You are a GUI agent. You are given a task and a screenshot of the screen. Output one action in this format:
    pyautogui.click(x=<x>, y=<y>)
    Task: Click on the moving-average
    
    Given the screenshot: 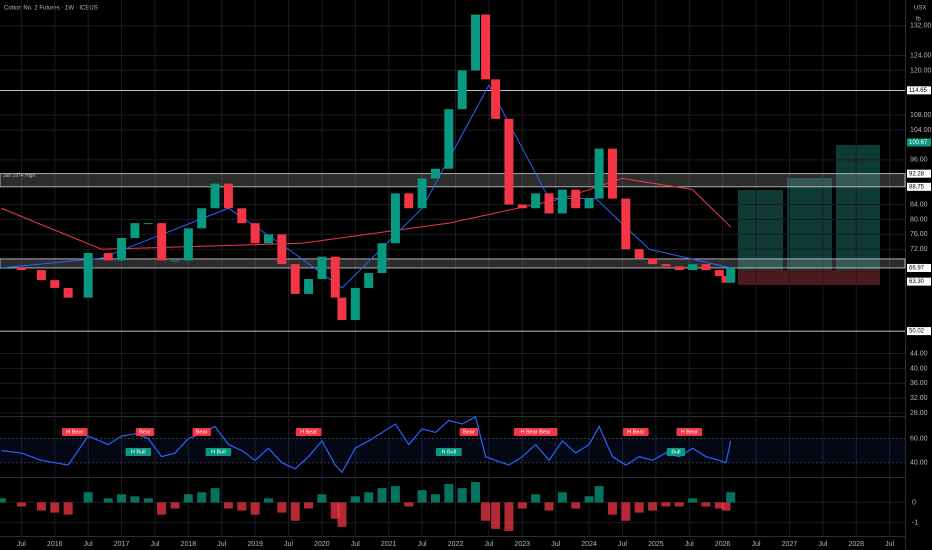 What is the action you would take?
    pyautogui.click(x=366, y=213)
    